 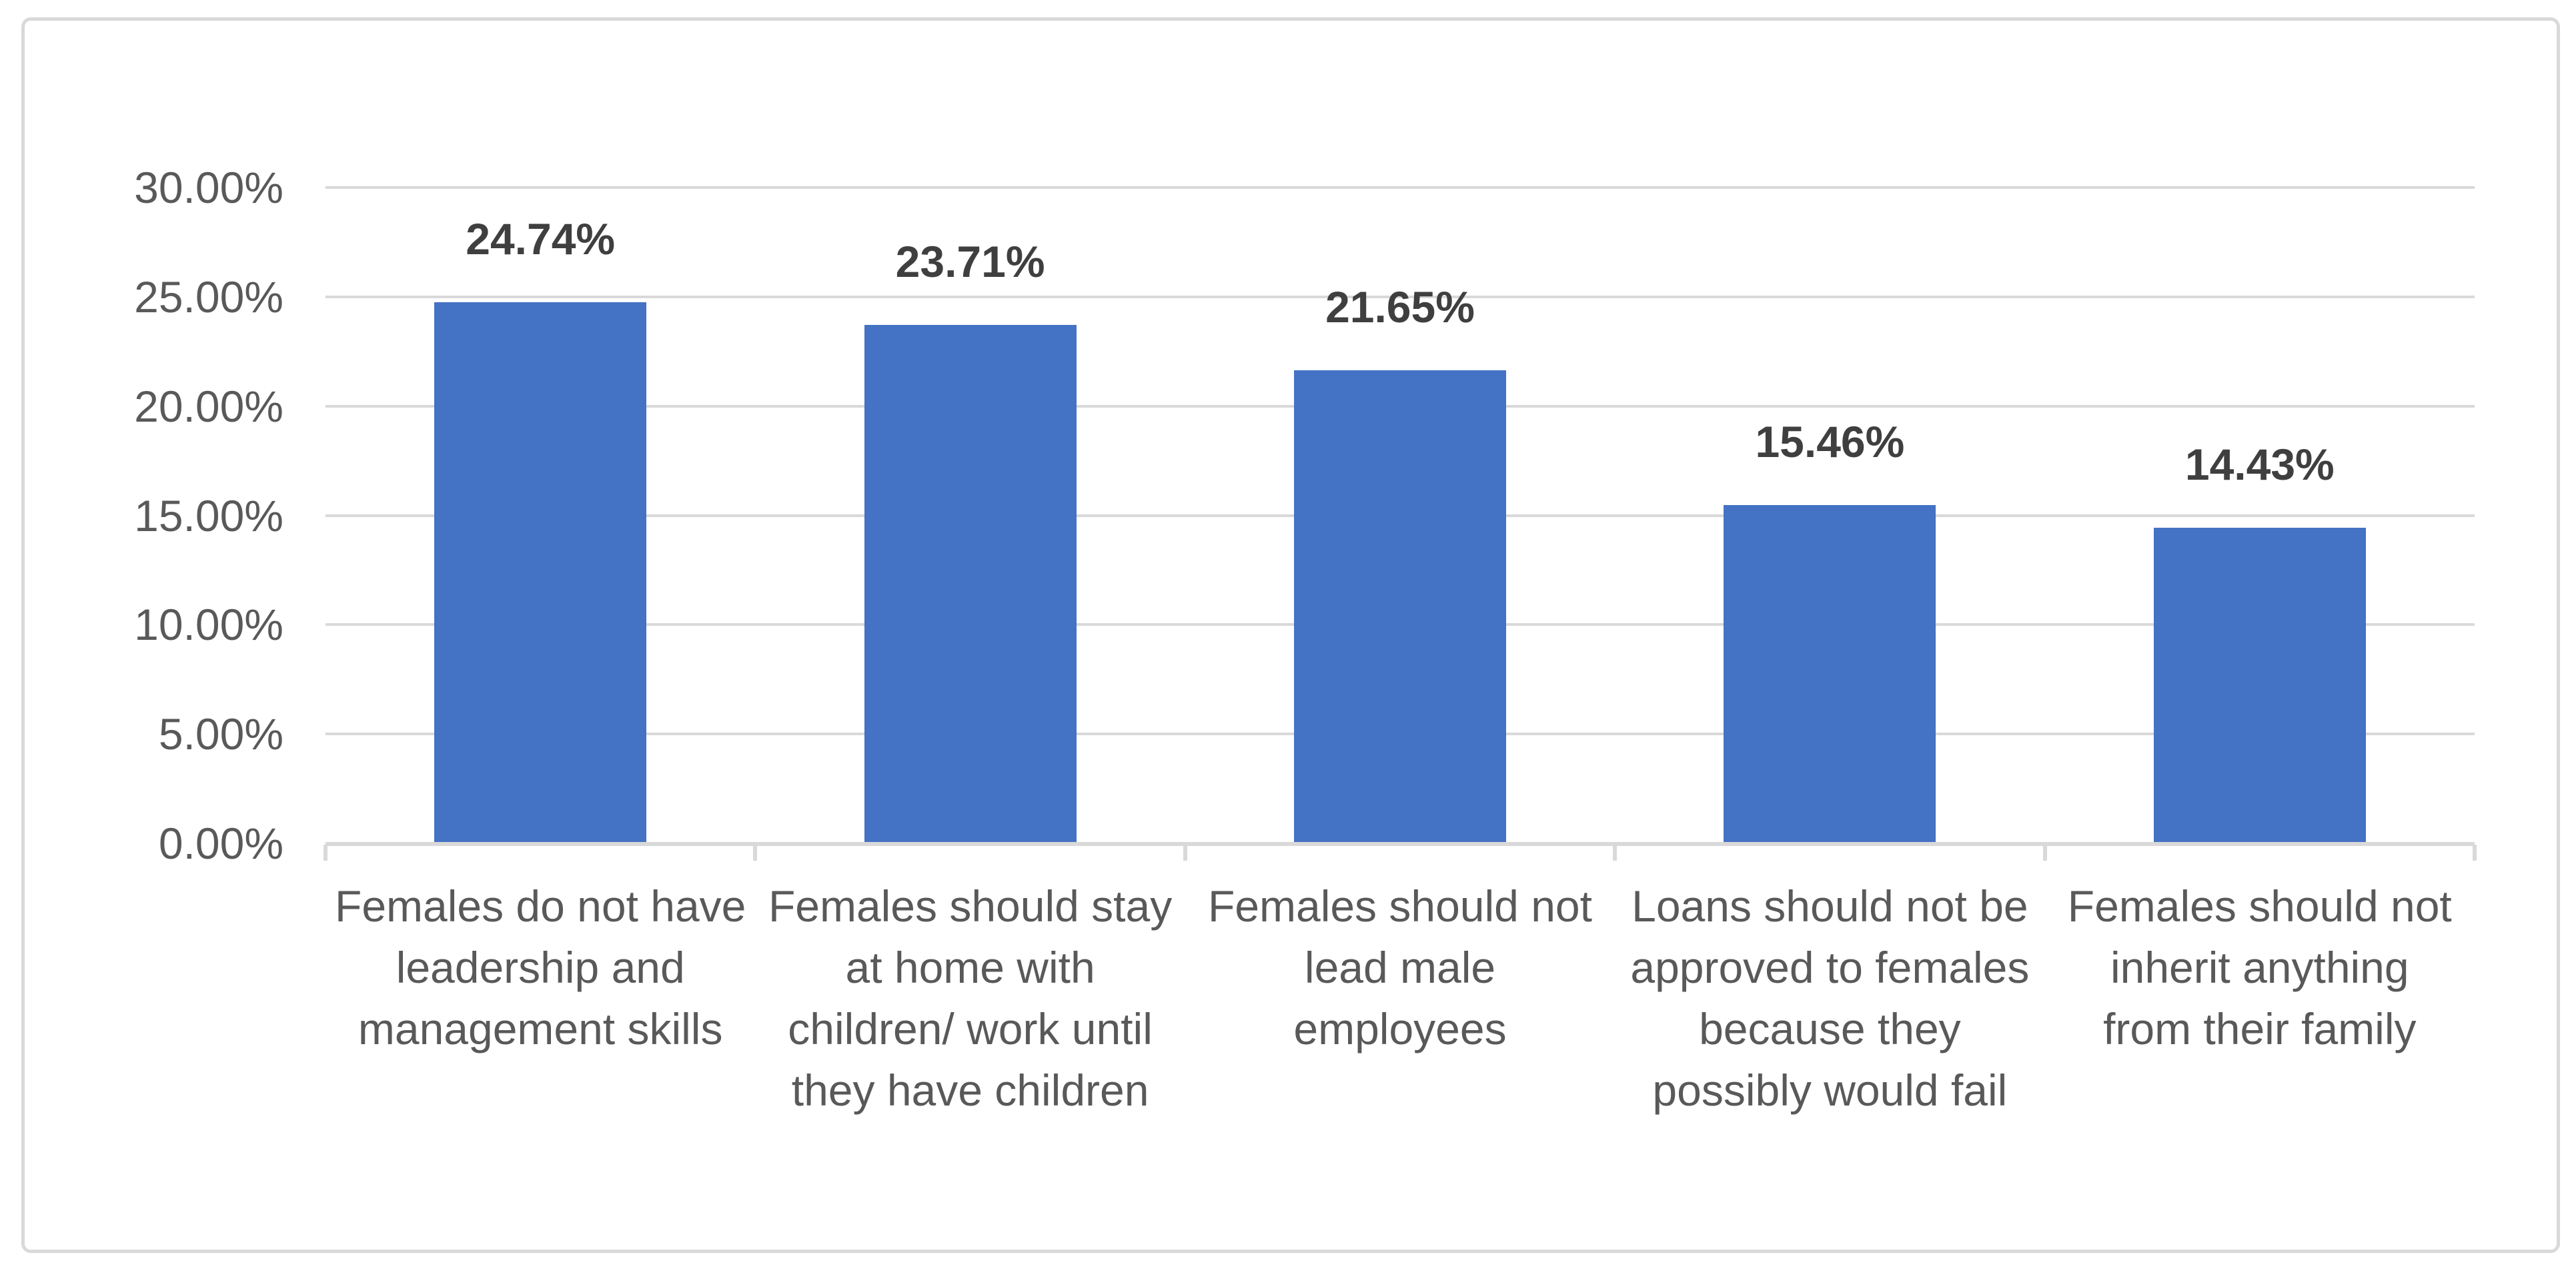 I want to click on y-tick-label: 25.00%, so click(x=209, y=297).